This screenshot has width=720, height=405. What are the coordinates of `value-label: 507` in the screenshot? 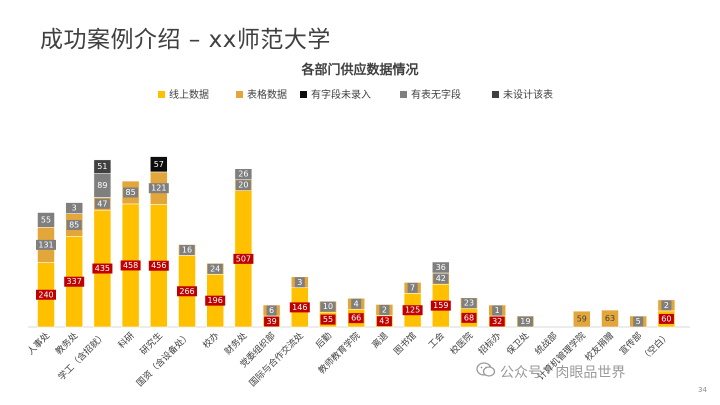 It's located at (243, 258).